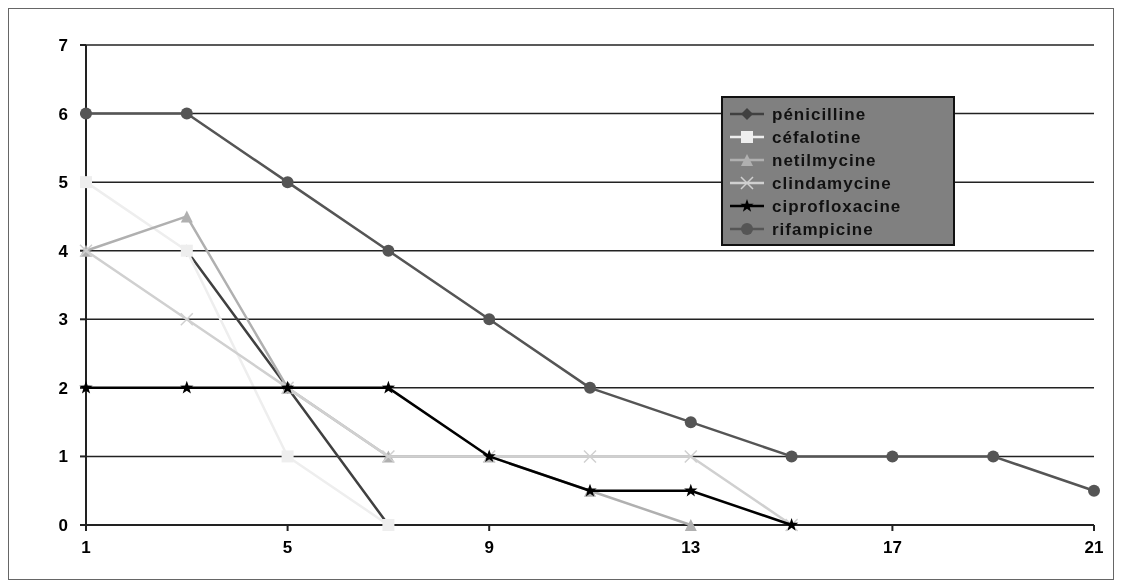 The height and width of the screenshot is (588, 1122). I want to click on legend-label: rifampicine, so click(823, 229).